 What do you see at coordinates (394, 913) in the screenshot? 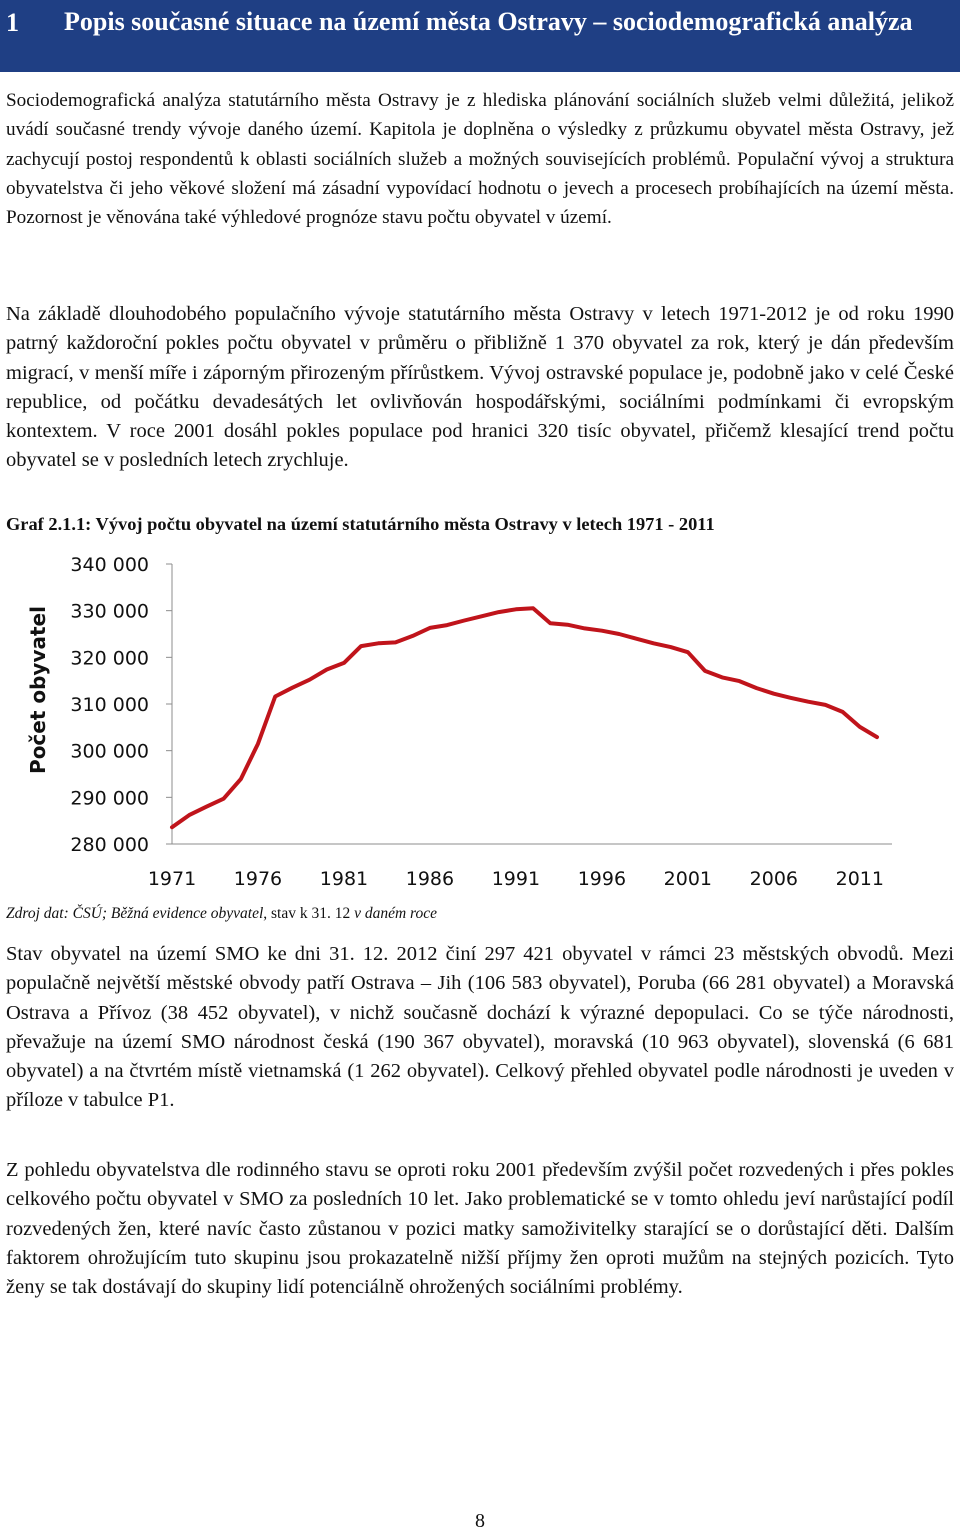
I see `source-suffix: v daném roce` at bounding box center [394, 913].